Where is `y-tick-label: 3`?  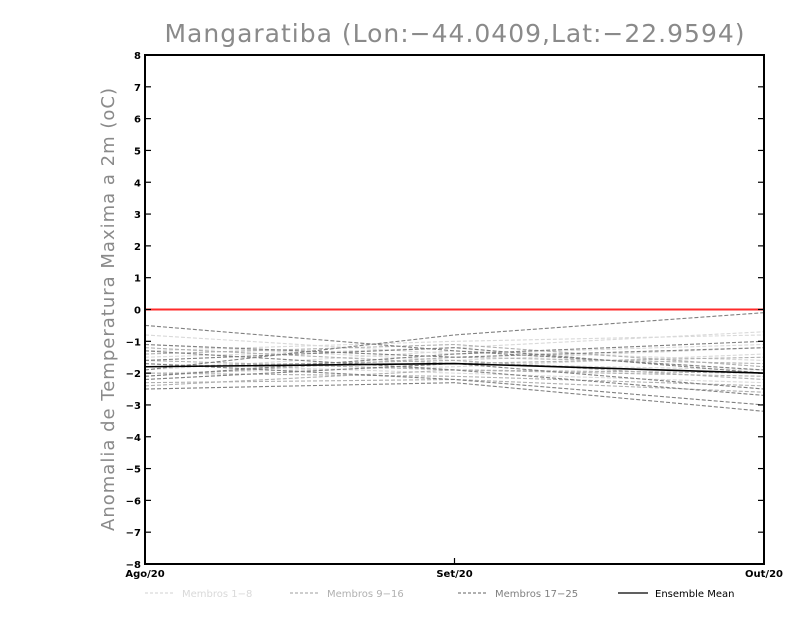
y-tick-label: 3 is located at coordinates (137, 215).